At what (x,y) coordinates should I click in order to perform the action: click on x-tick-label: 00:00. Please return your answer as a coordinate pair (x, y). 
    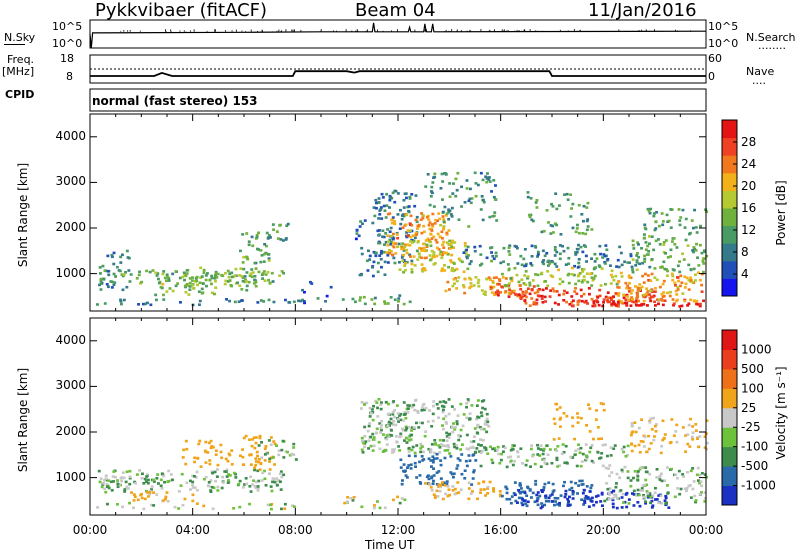
    Looking at the image, I should click on (706, 530).